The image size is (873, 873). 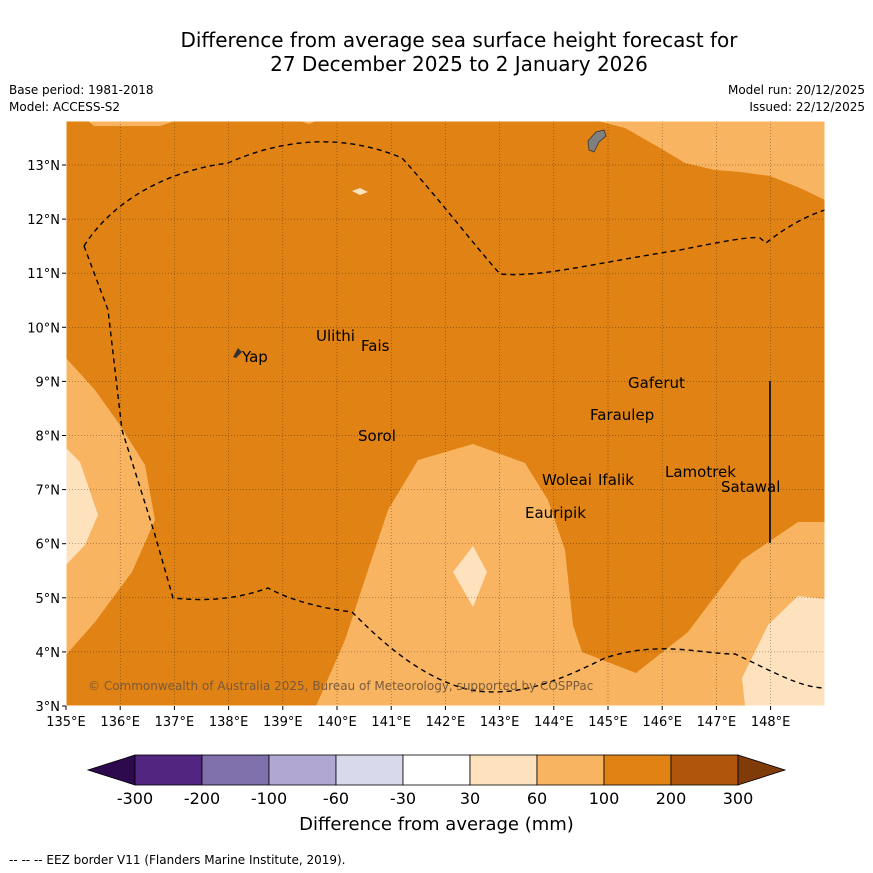 What do you see at coordinates (48, 545) in the screenshot?
I see `lat-label: 6°N` at bounding box center [48, 545].